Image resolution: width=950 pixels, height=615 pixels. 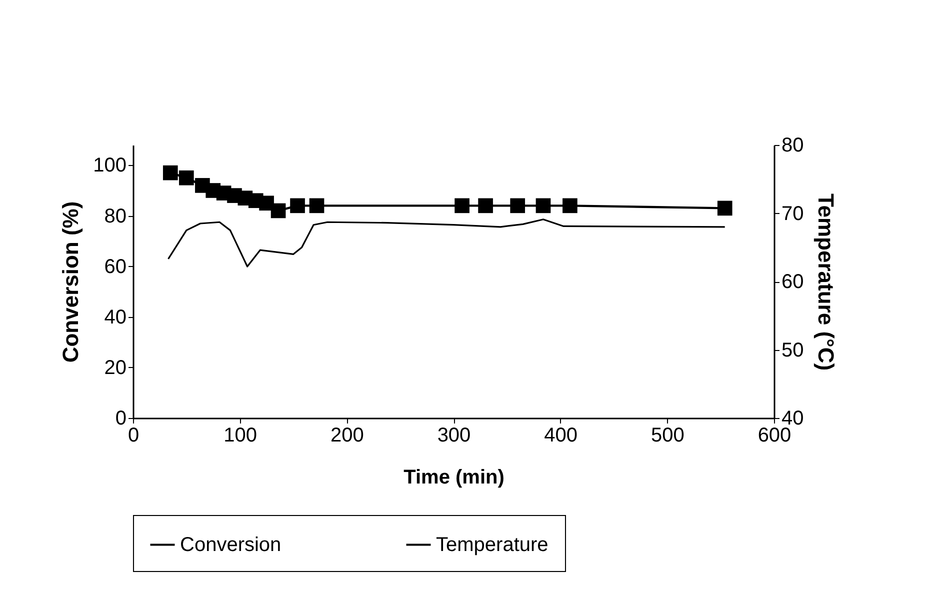 What do you see at coordinates (115, 267) in the screenshot?
I see `y-tick-label: 60` at bounding box center [115, 267].